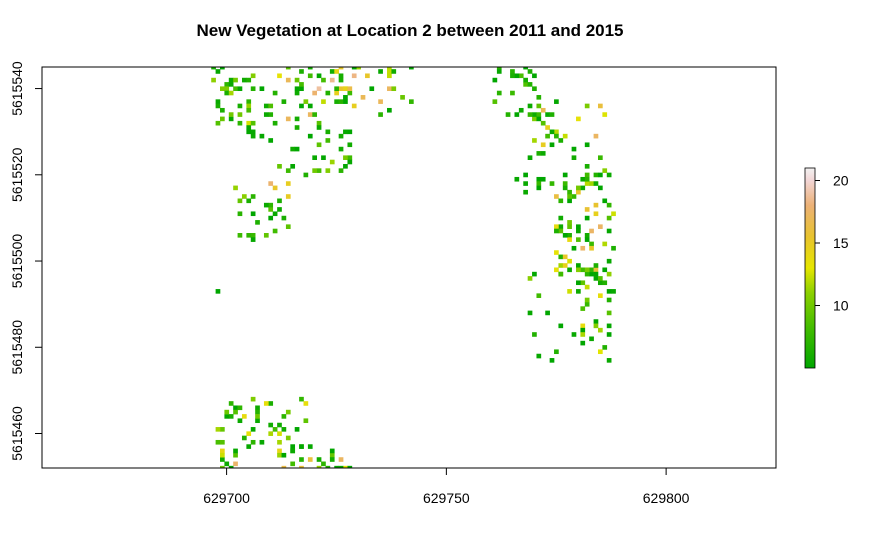  What do you see at coordinates (17, 347) in the screenshot?
I see `y-tick-label: 5615480` at bounding box center [17, 347].